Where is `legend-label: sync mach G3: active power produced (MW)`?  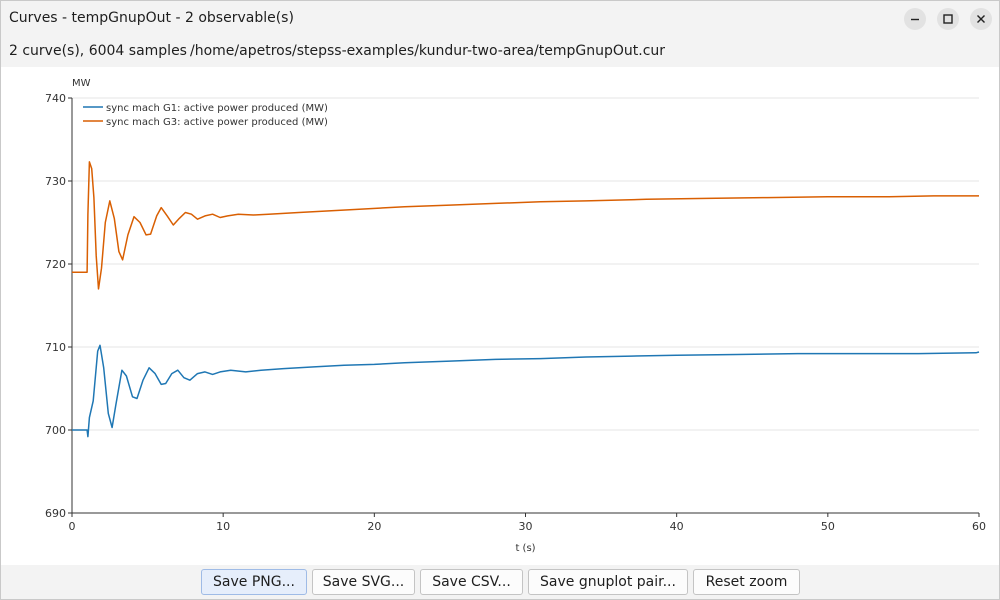
legend-label: sync mach G3: active power produced (MW) is located at coordinates (217, 122).